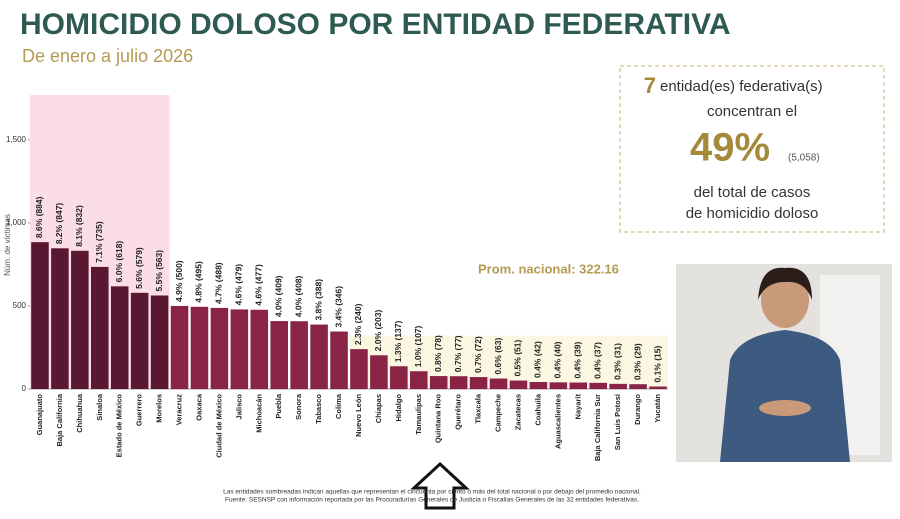  Describe the element at coordinates (278, 405) in the screenshot. I see `x-tick-label: Puebla` at that location.